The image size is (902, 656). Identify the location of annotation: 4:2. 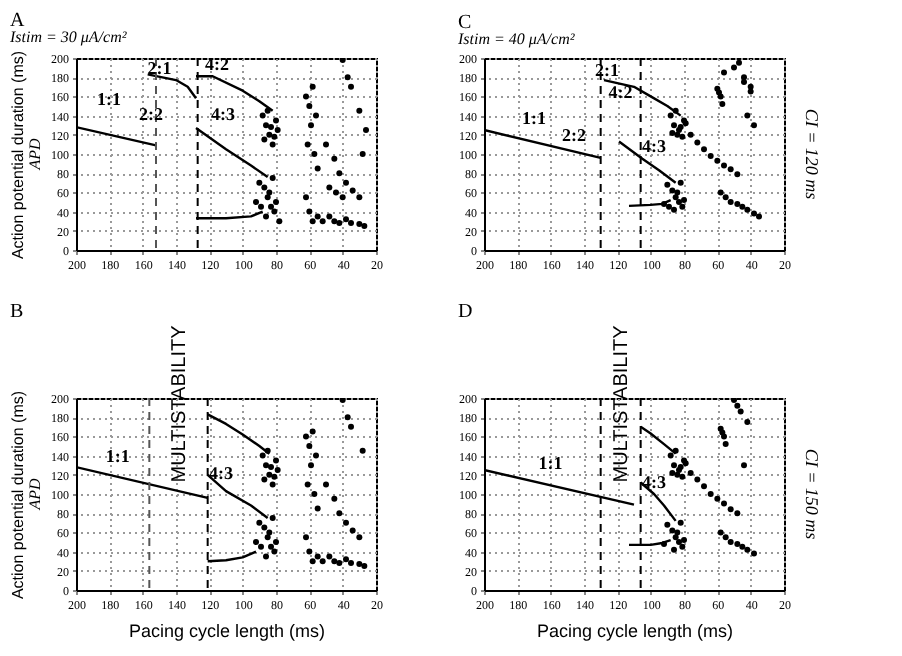
(621, 91).